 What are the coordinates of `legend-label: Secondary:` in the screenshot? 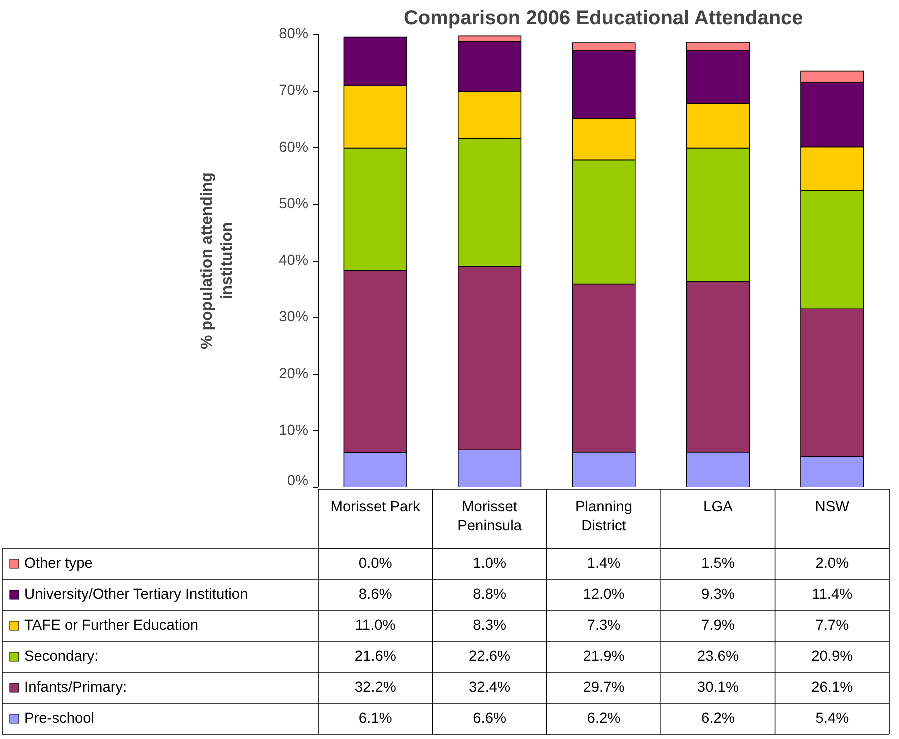 It's located at (61, 657).